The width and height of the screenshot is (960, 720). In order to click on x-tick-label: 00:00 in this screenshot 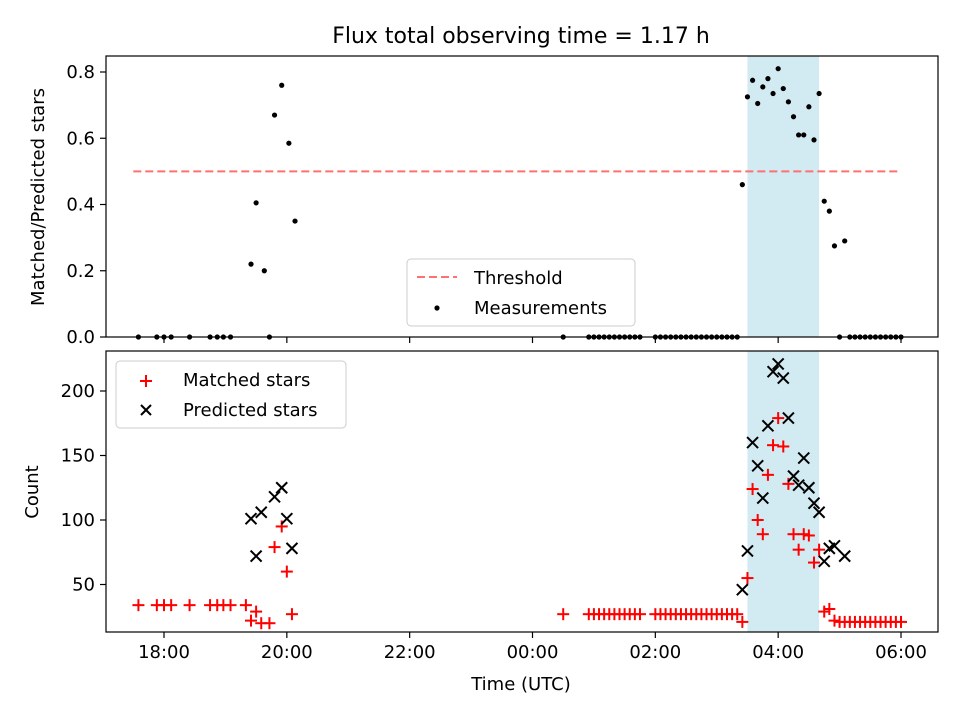, I will do `click(533, 652)`.